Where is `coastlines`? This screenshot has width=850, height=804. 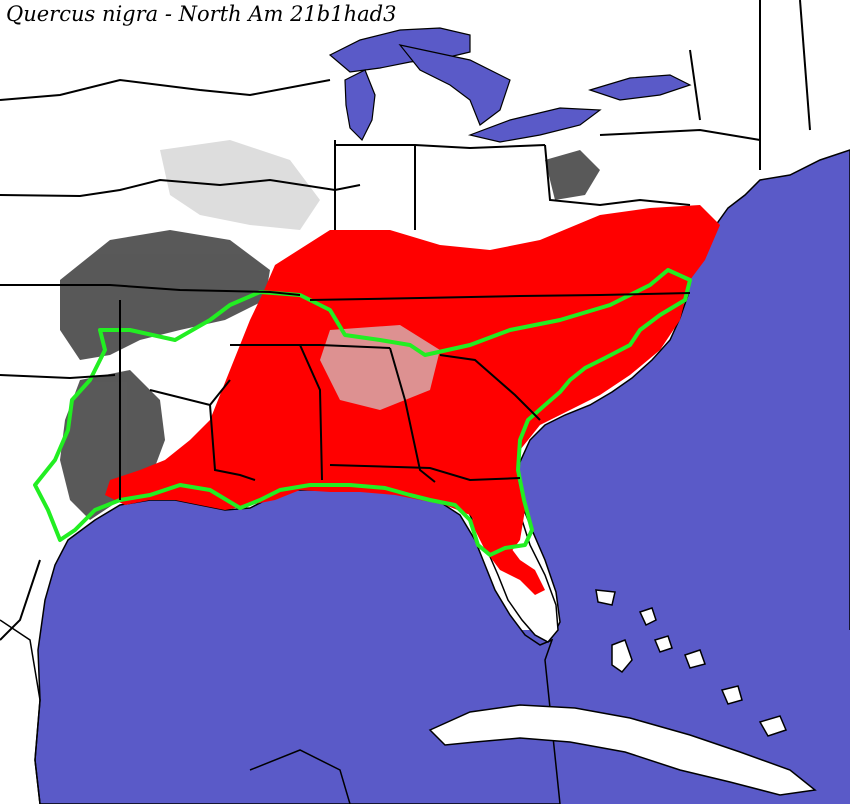 coastlines is located at coordinates (175, 711).